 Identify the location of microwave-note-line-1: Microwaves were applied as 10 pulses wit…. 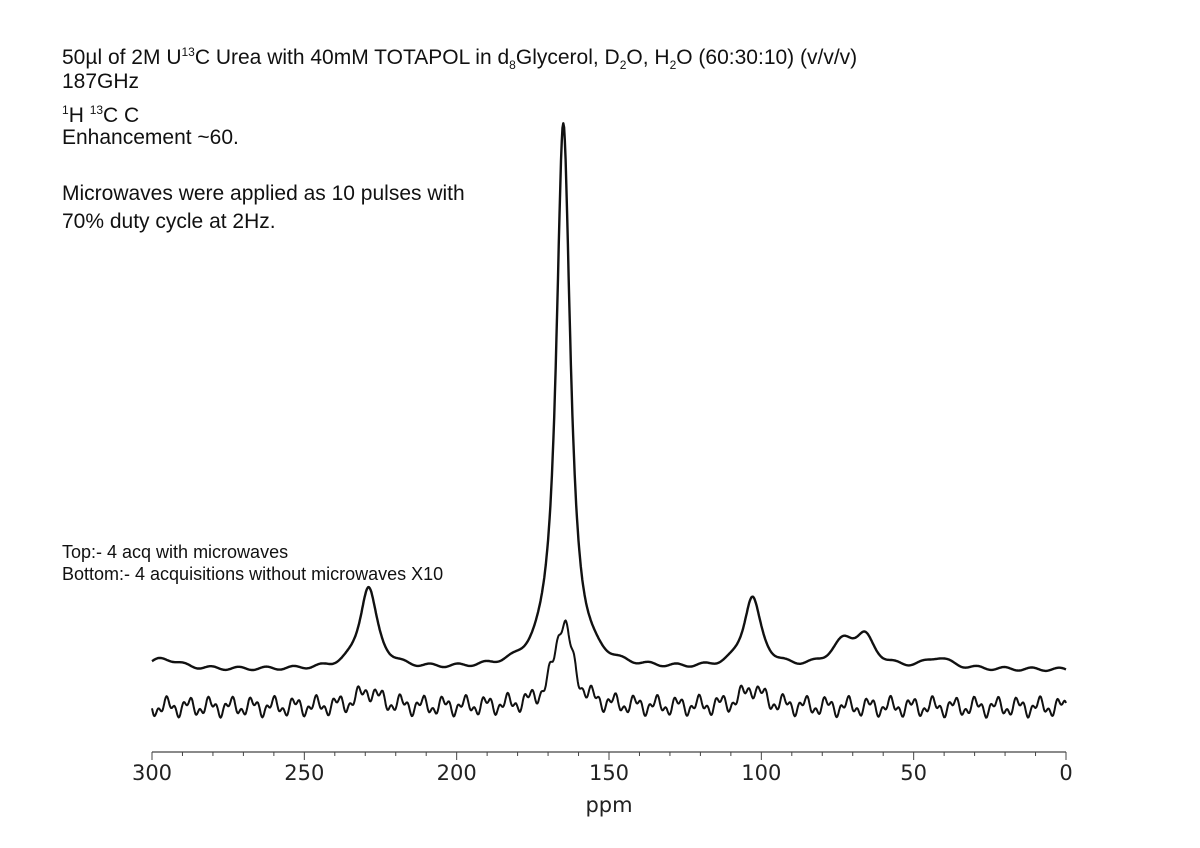
(263, 193).